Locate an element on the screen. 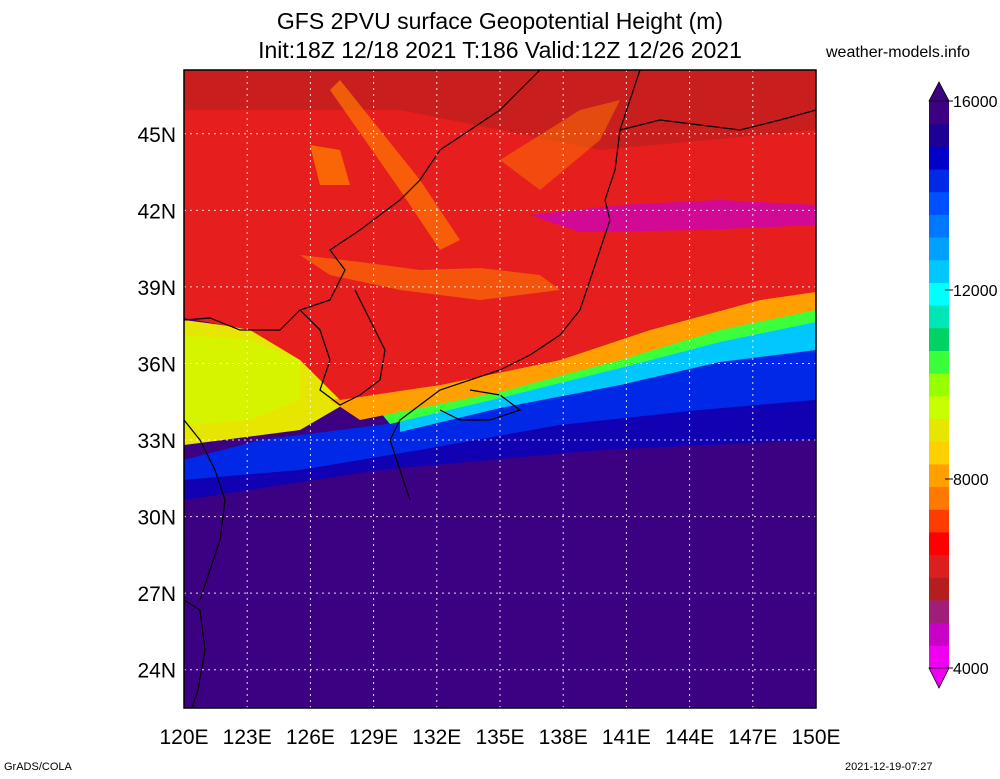 Image resolution: width=1000 pixels, height=779 pixels. lat-tick-label: 39N is located at coordinates (156, 288).